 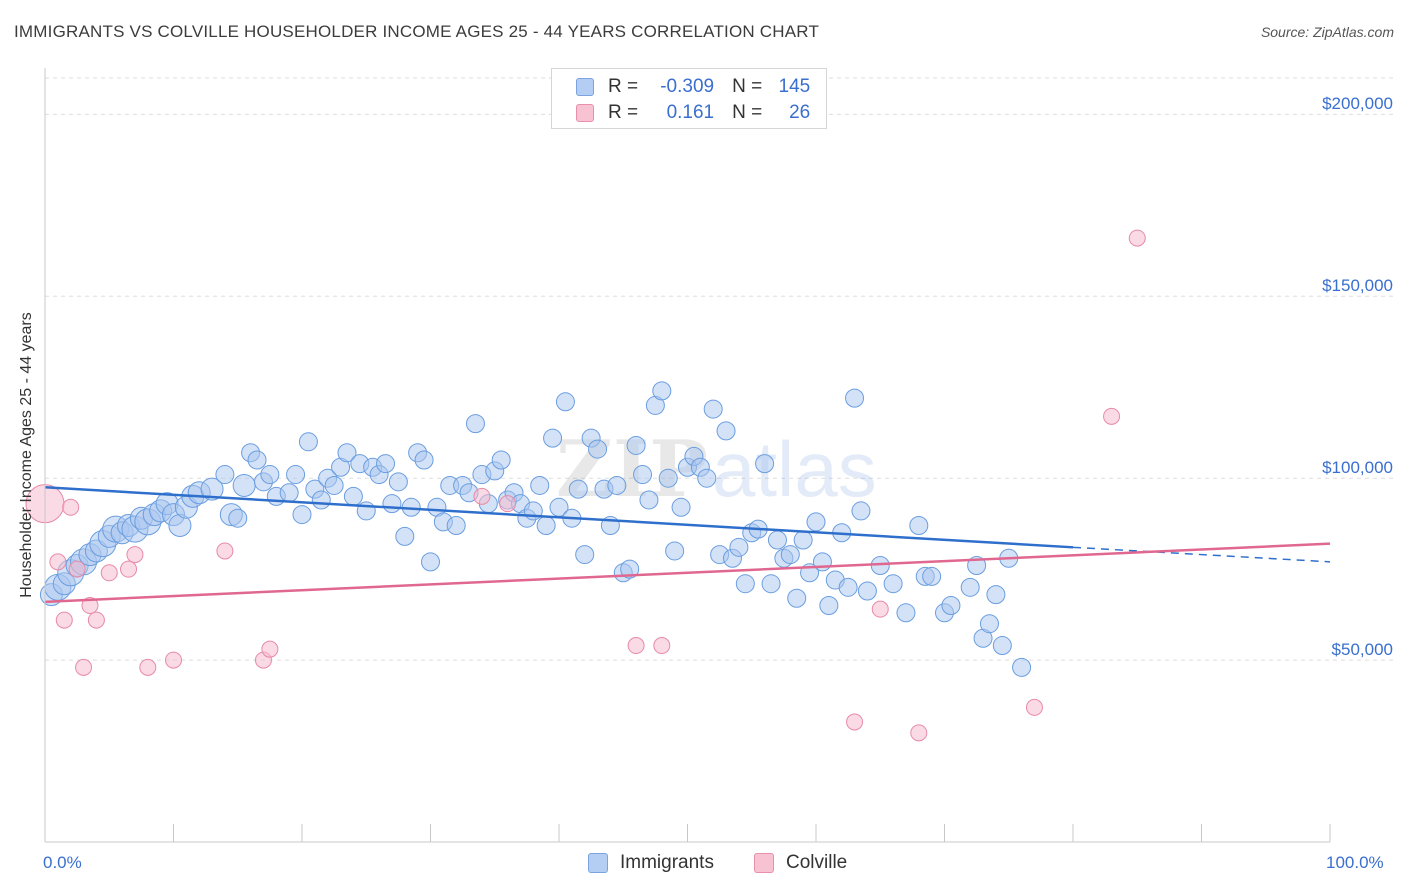 What do you see at coordinates (62, 862) in the screenshot?
I see `x-tick-label-min: 0.0%` at bounding box center [62, 862].